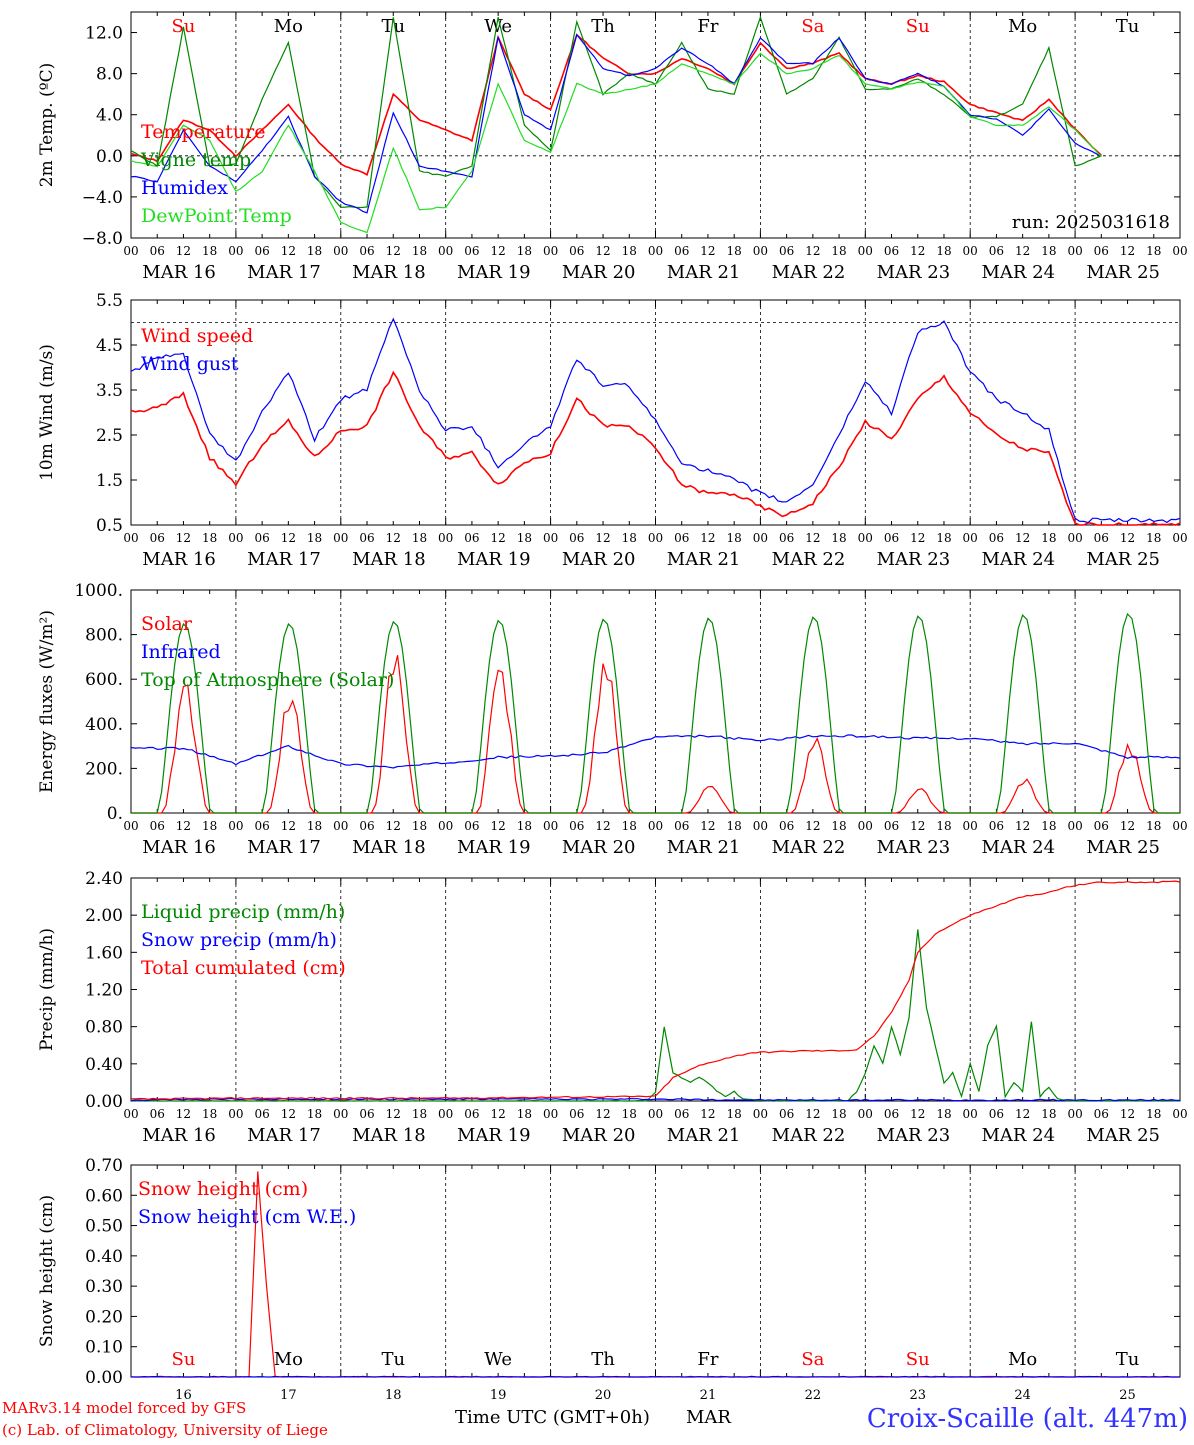  What do you see at coordinates (707, 26) in the screenshot?
I see `day-name-label: Fr` at bounding box center [707, 26].